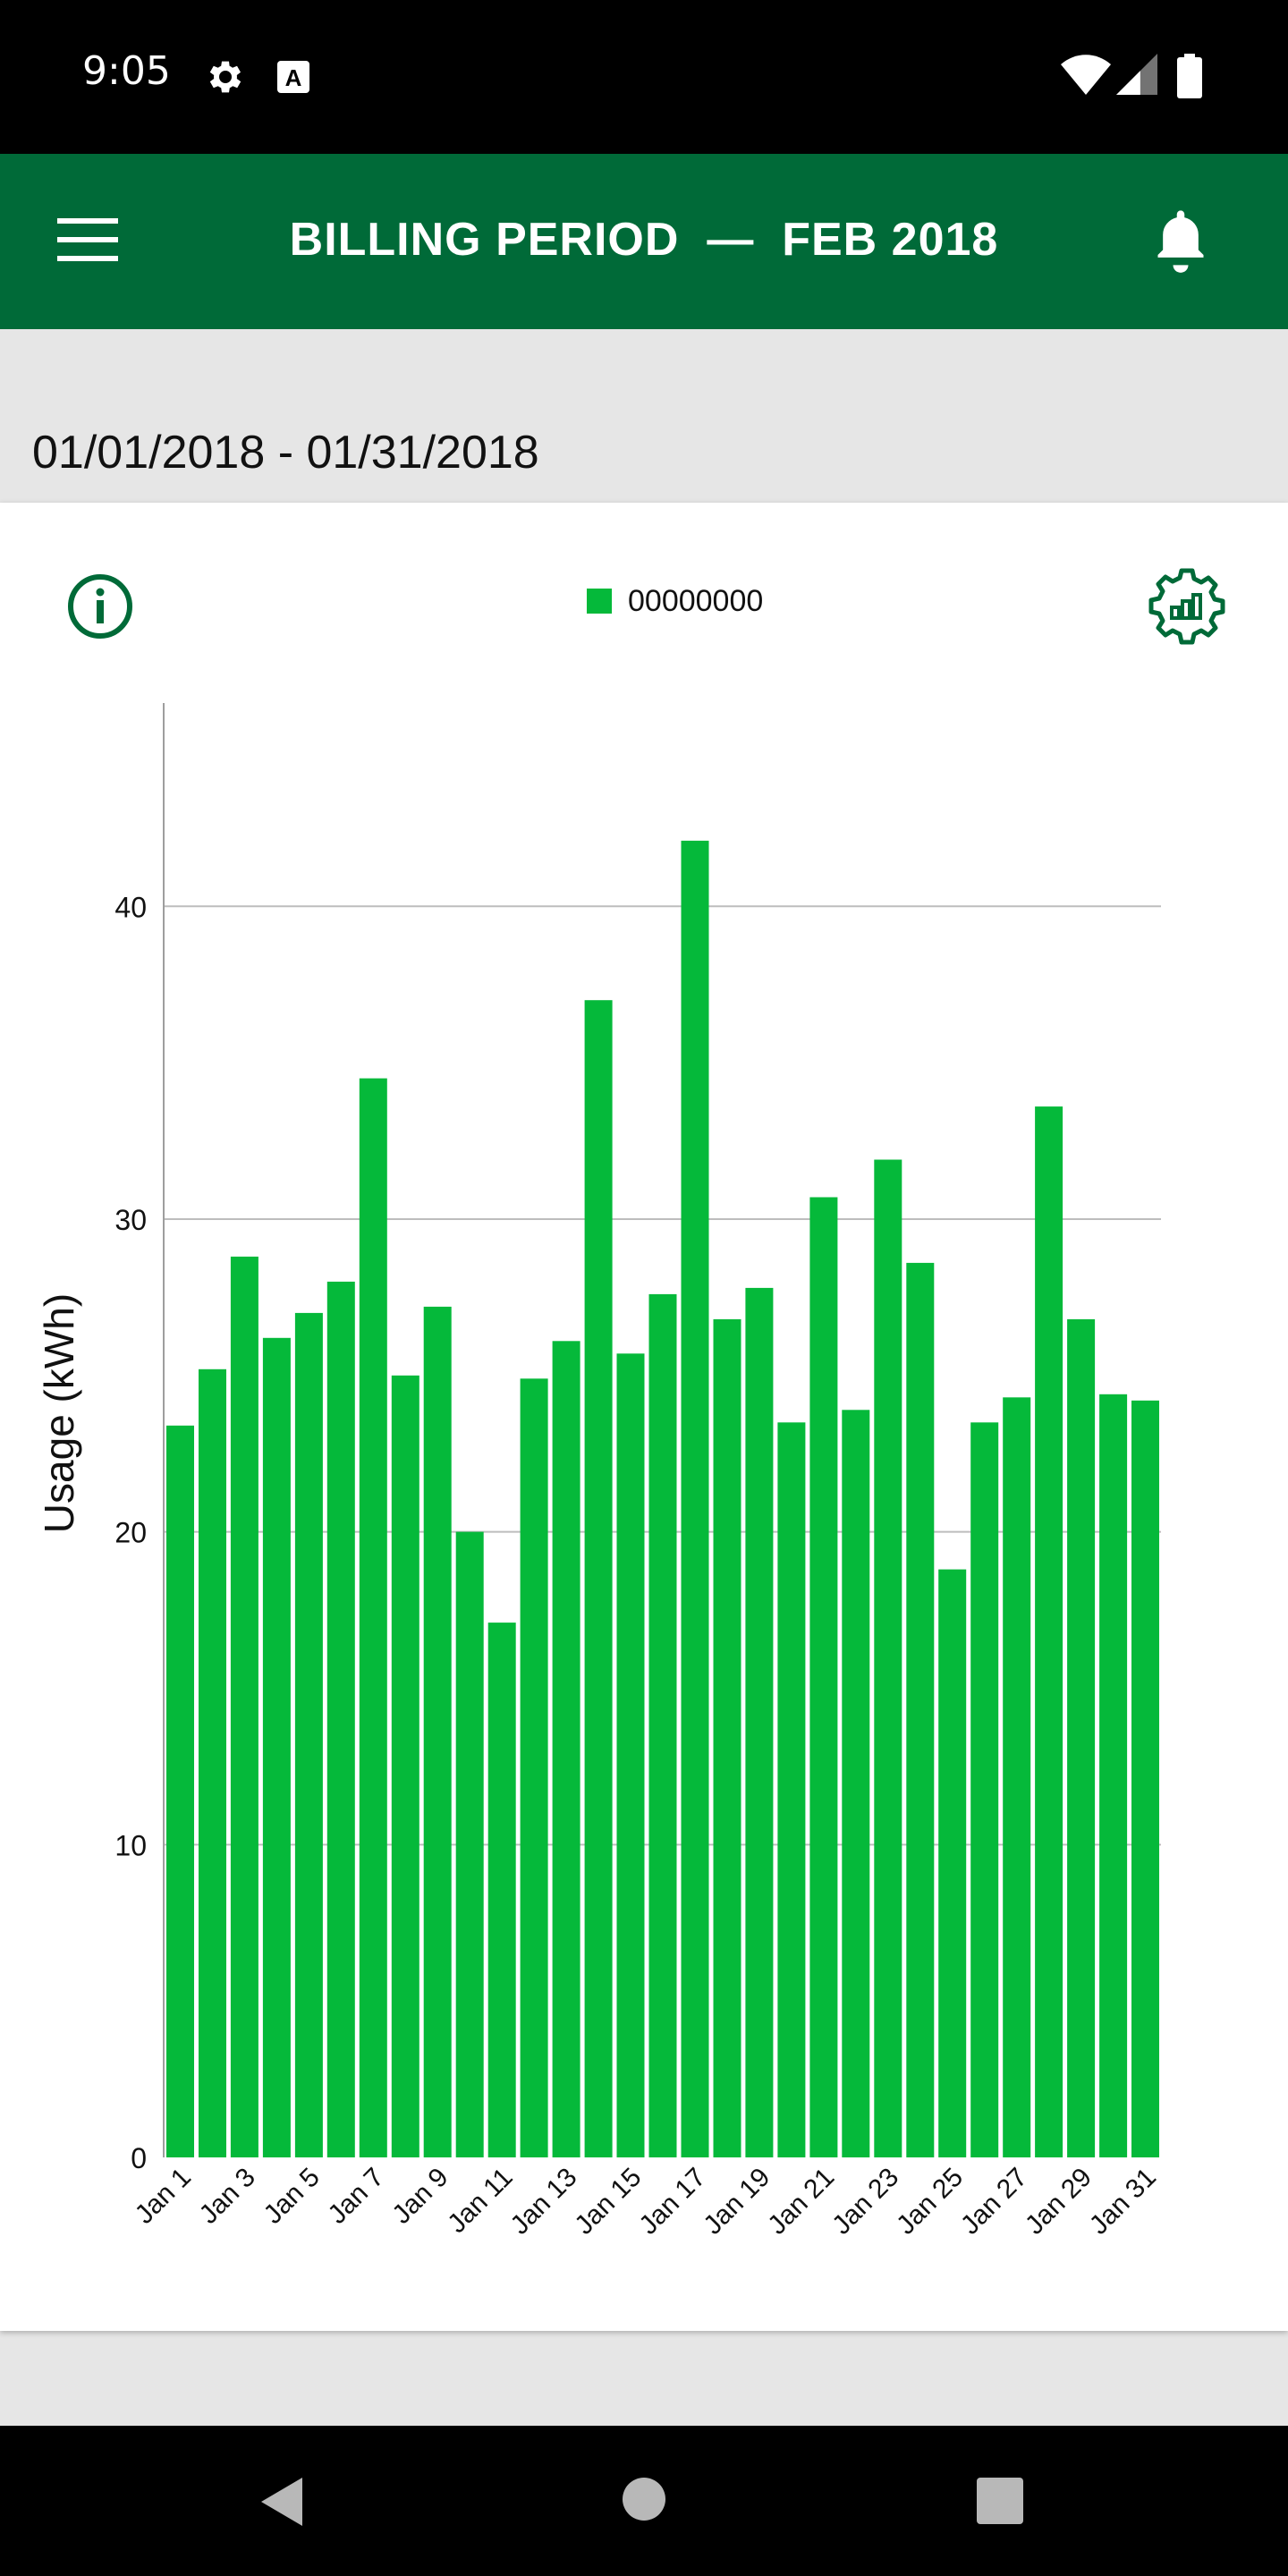  What do you see at coordinates (736, 2202) in the screenshot?
I see `x-tick-label: Jan 19` at bounding box center [736, 2202].